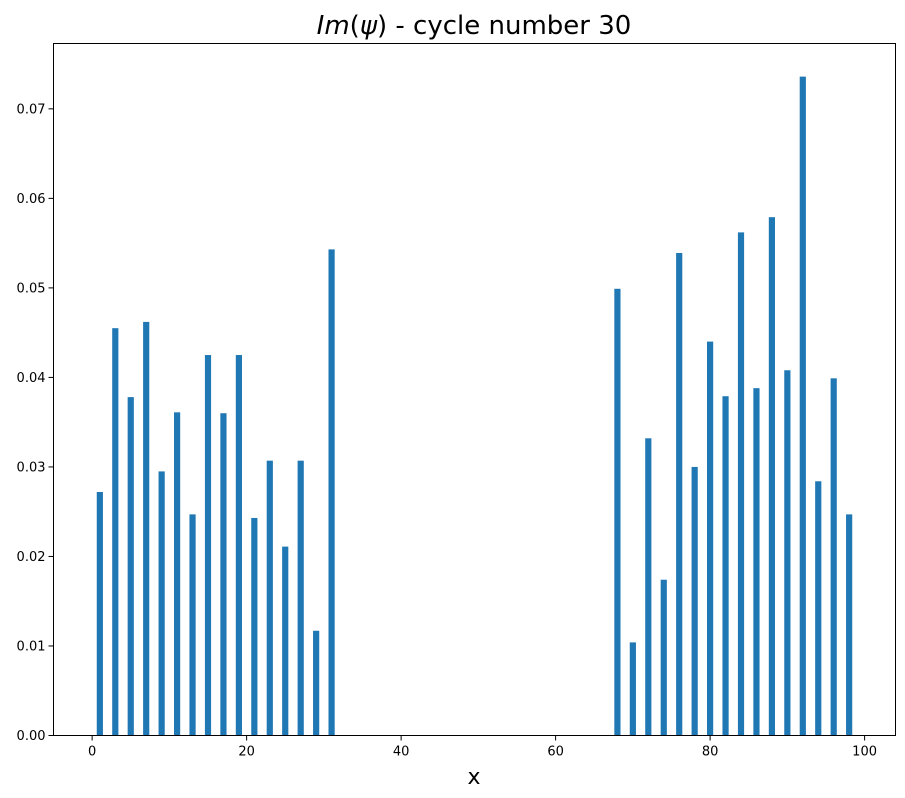  What do you see at coordinates (31, 646) in the screenshot?
I see `y-tick-label: 0.01` at bounding box center [31, 646].